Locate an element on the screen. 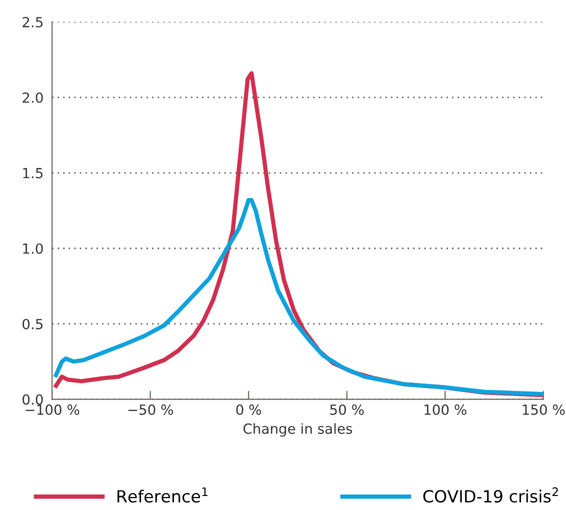 This screenshot has width=566, height=510. x-tick-label: 150 % is located at coordinates (543, 409).